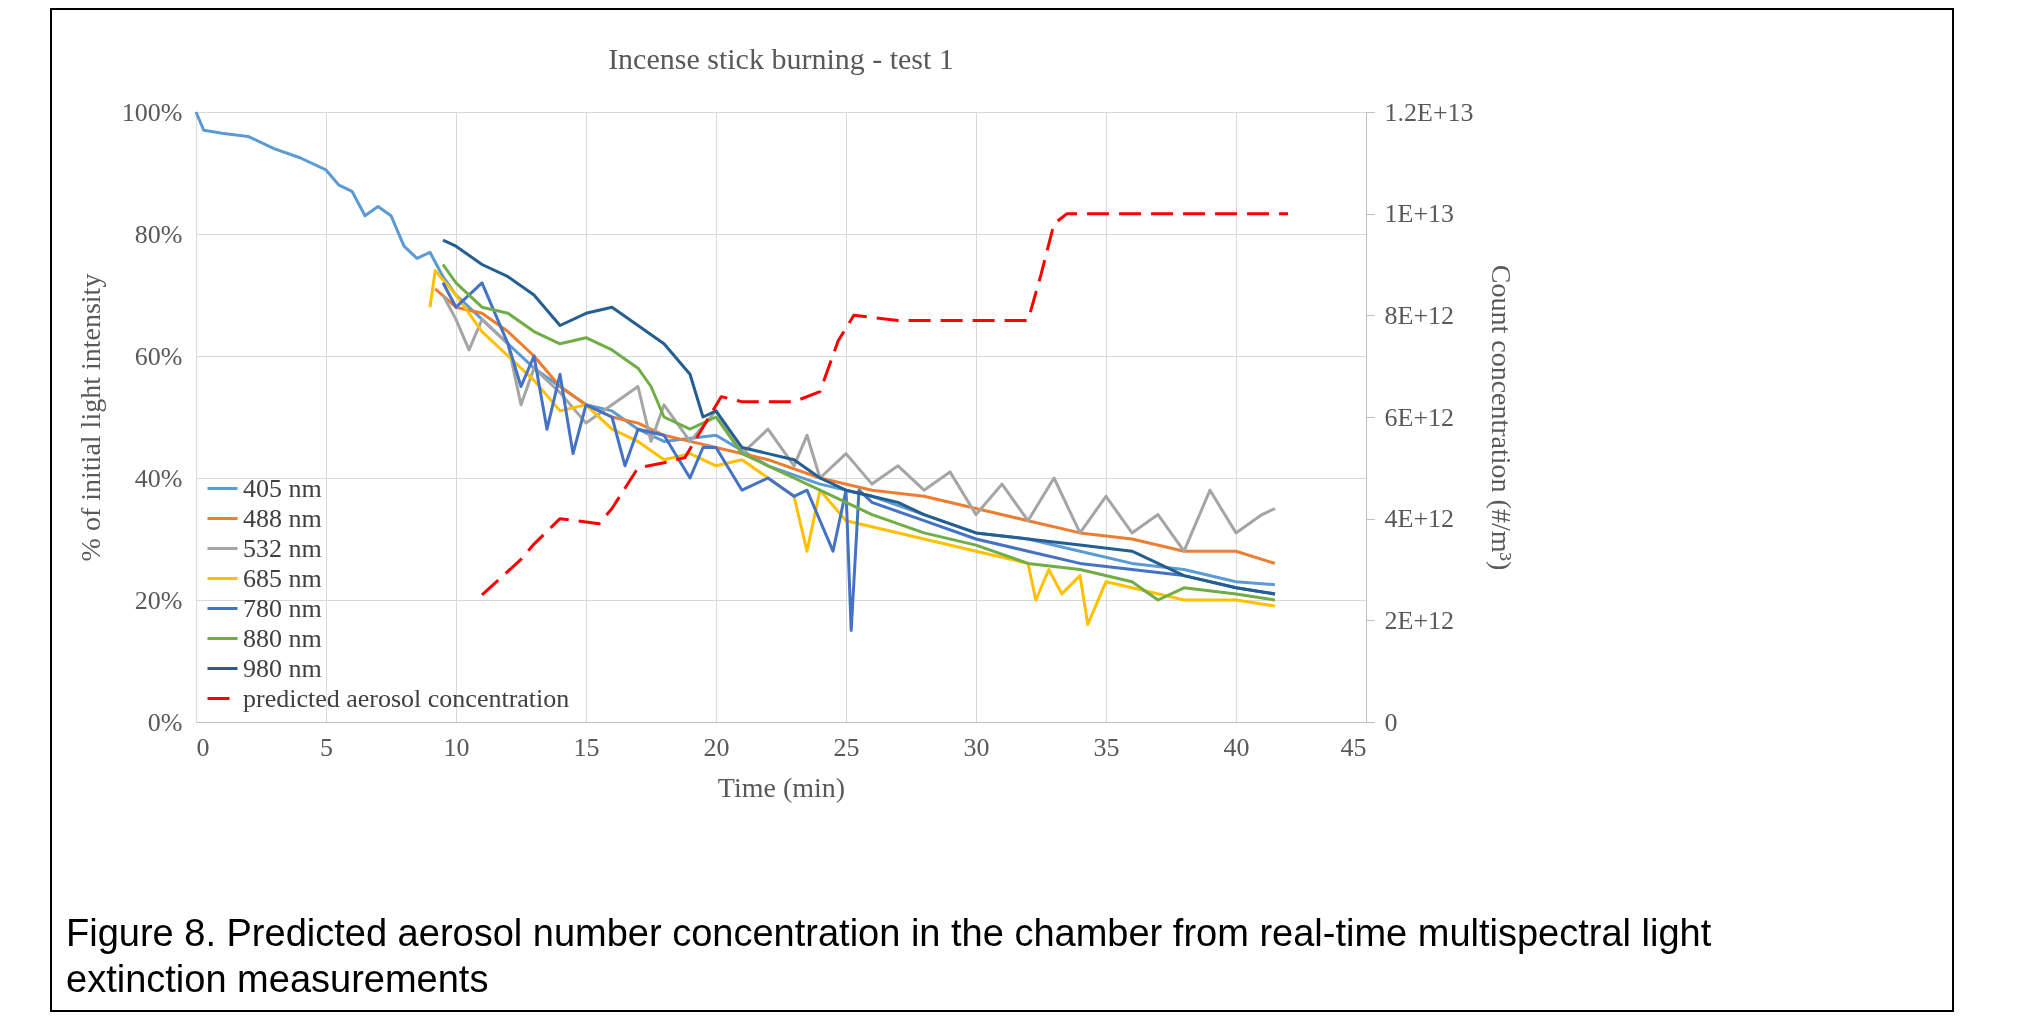 Image resolution: width=2020 pixels, height=1024 pixels. Describe the element at coordinates (282, 608) in the screenshot. I see `legend-label: 780 nm` at that location.